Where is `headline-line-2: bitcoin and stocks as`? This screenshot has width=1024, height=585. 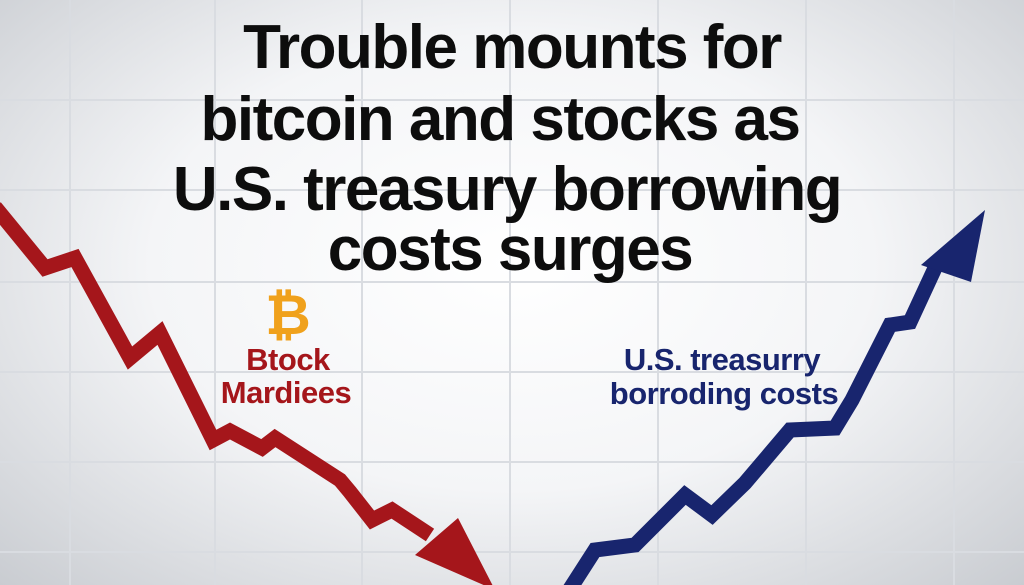
headline-line-2: bitcoin and stocks as is located at coordinates (499, 119).